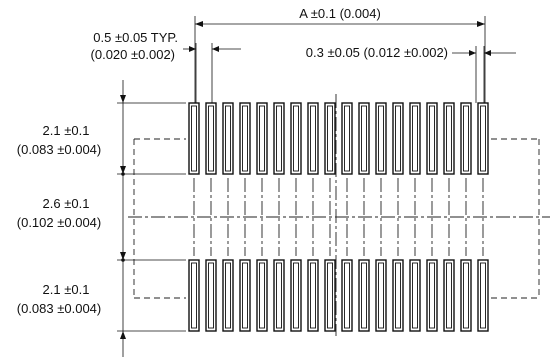 The image size is (553, 362). I want to click on pad-row-bottom, so click(338, 295).